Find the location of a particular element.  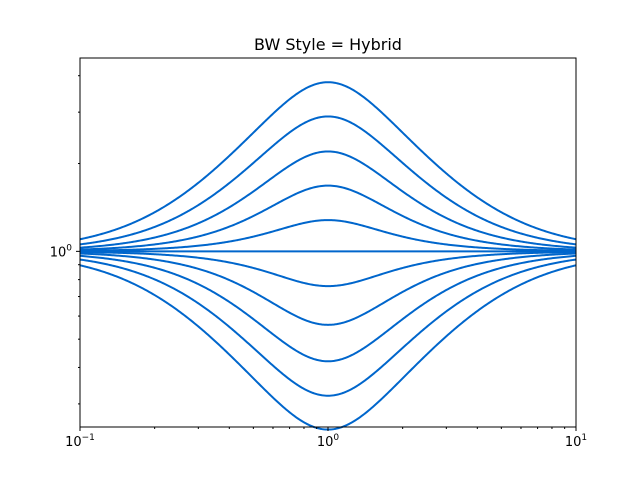

x-tick-label-2: 10⁰ is located at coordinates (328, 441).